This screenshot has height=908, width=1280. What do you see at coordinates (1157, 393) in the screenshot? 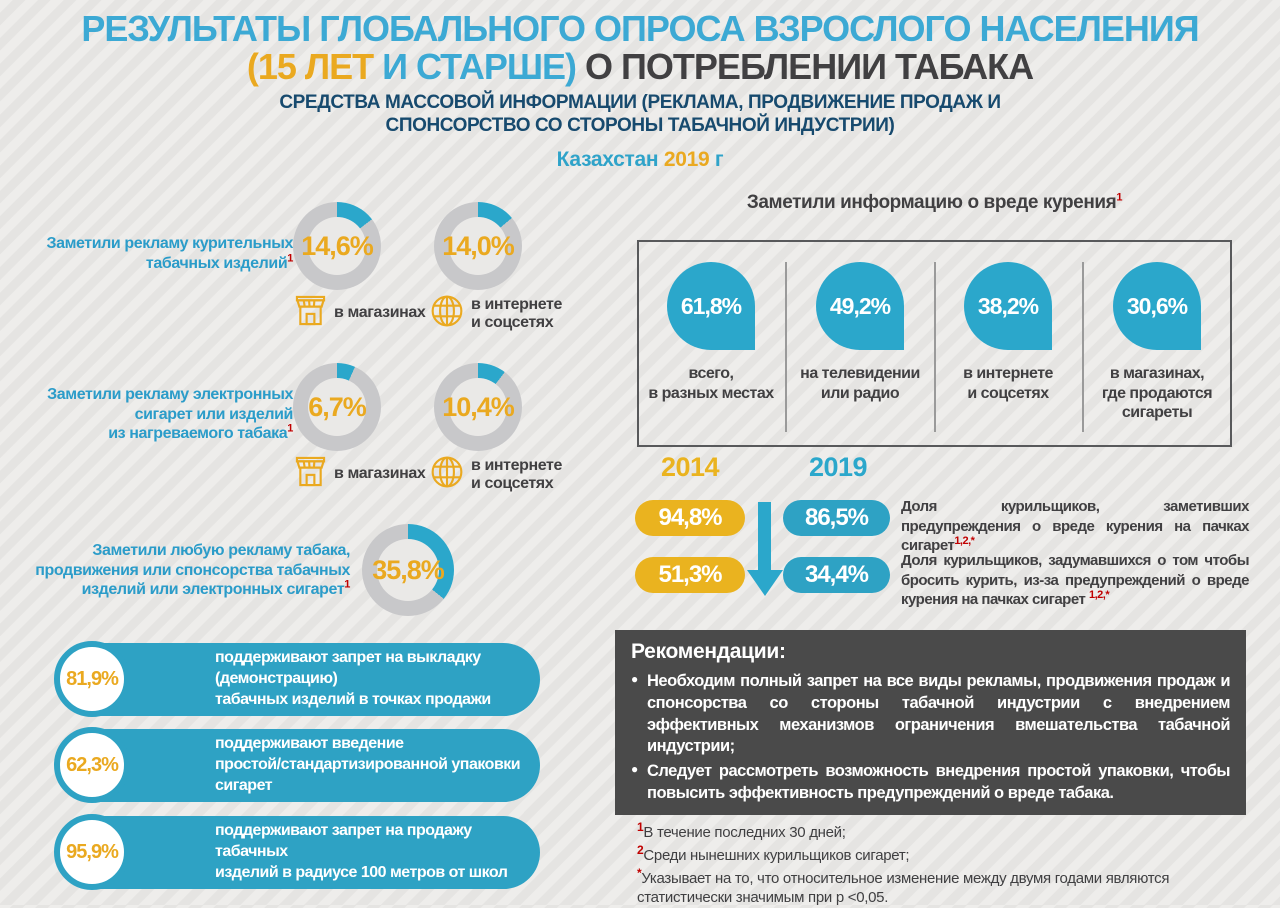
I see `harm-caption-stores: в магазинах, где продаются сигареты` at bounding box center [1157, 393].